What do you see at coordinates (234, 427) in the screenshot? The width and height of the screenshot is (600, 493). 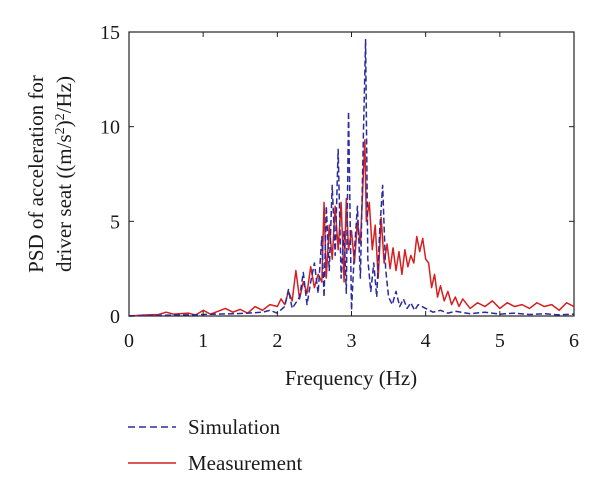 I see `legend-label-simulation: Simulation` at bounding box center [234, 427].